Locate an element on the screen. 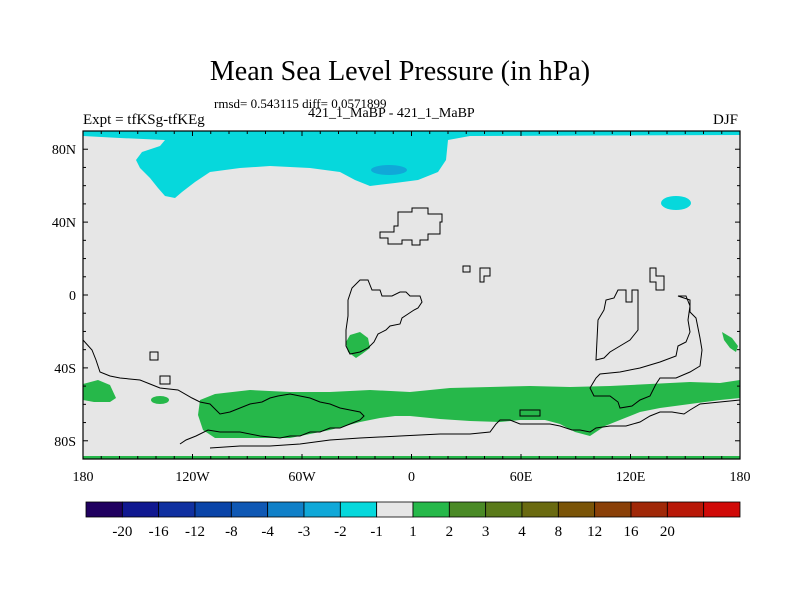  y-tick-label: 40S is located at coordinates (65, 369).